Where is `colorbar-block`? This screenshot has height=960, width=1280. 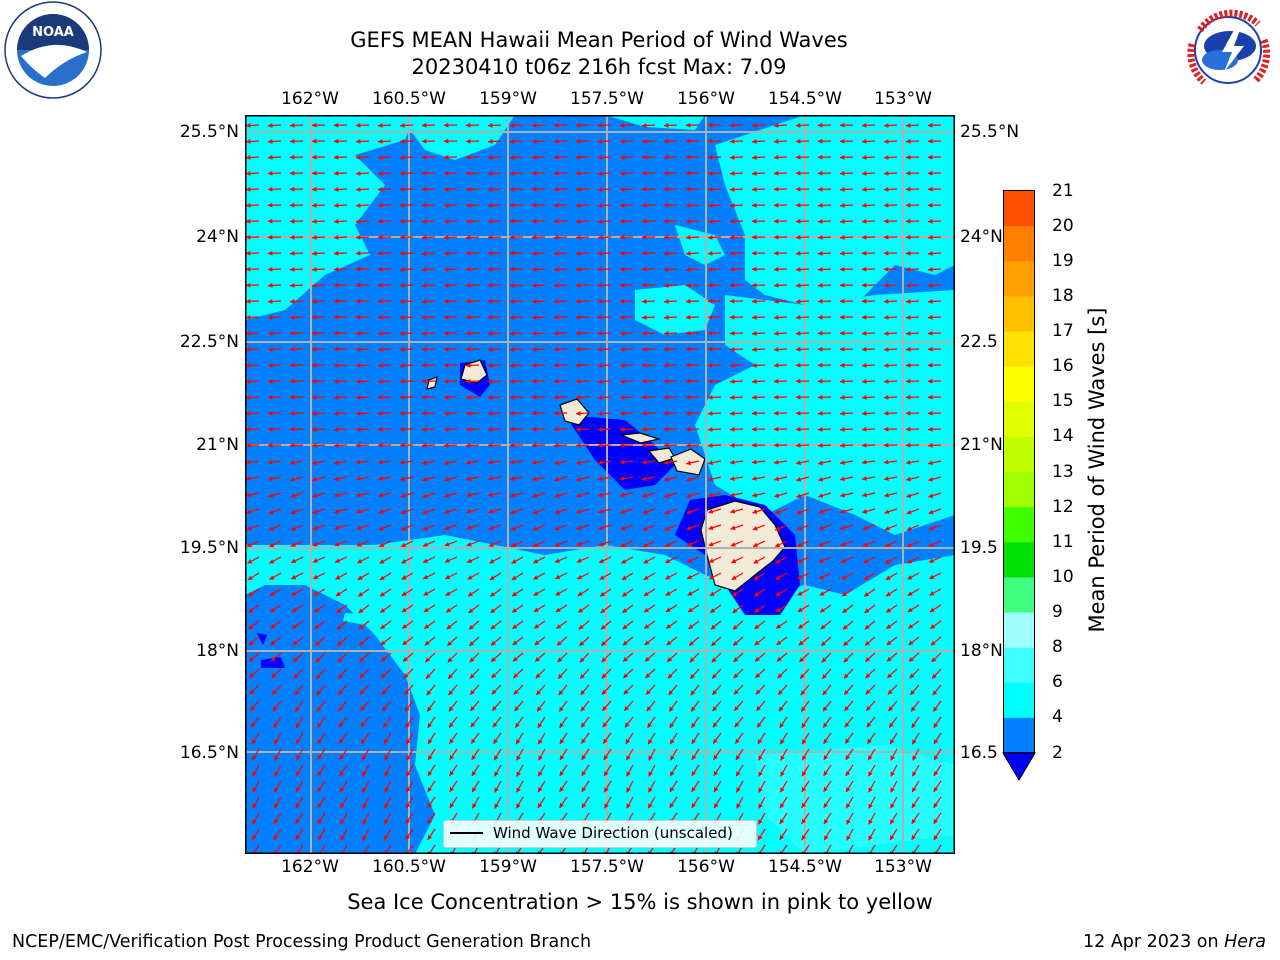 colorbar-block is located at coordinates (1019, 665).